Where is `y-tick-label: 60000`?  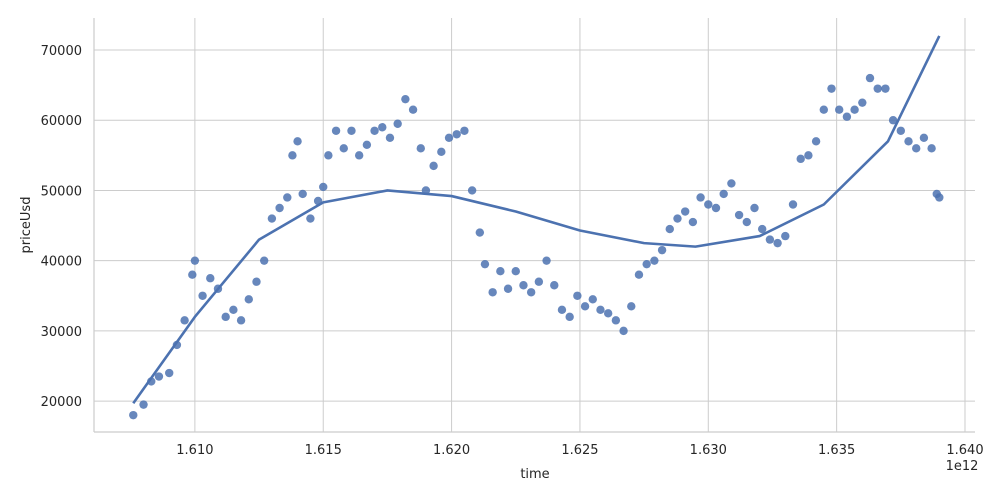 y-tick-label: 60000 is located at coordinates (61, 121).